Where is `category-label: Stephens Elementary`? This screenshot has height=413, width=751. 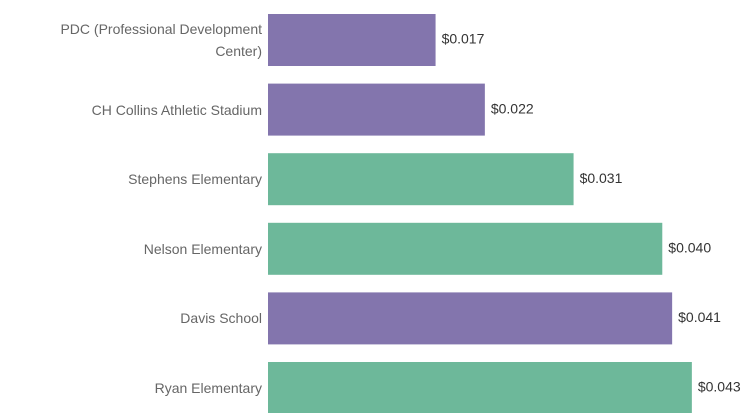 category-label: Stephens Elementary is located at coordinates (195, 179).